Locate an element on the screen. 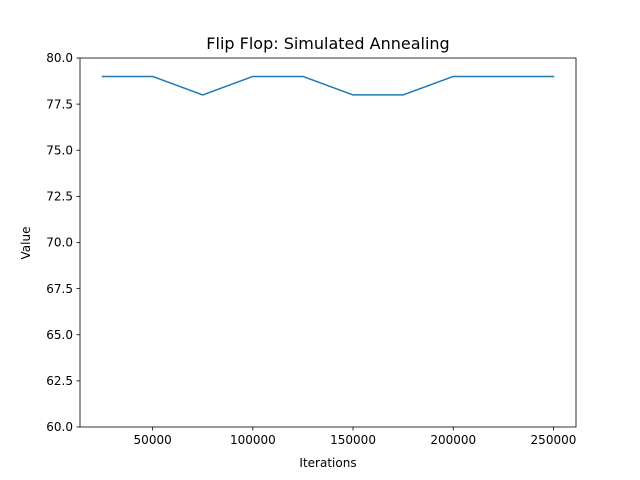 Image resolution: width=640 pixels, height=480 pixels. y-tick-label: 77.5 is located at coordinates (59, 104).